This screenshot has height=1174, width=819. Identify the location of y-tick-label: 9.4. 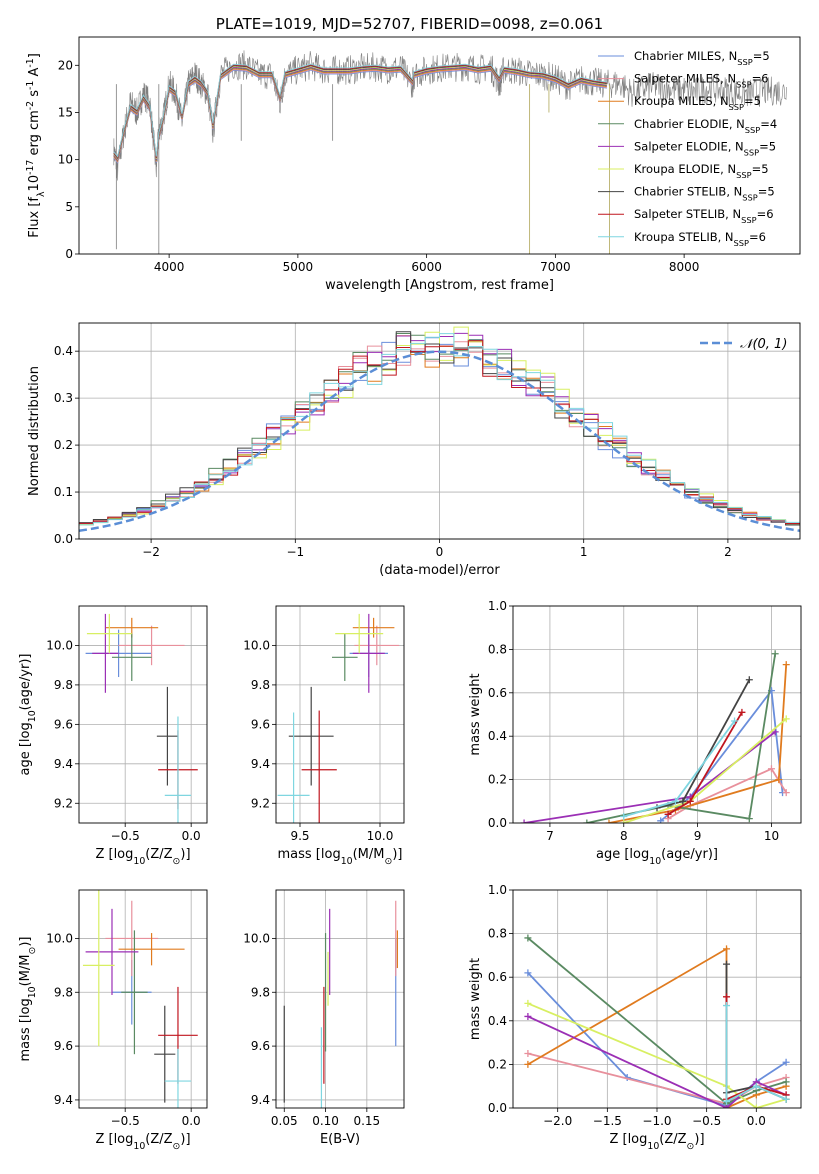
(260, 764).